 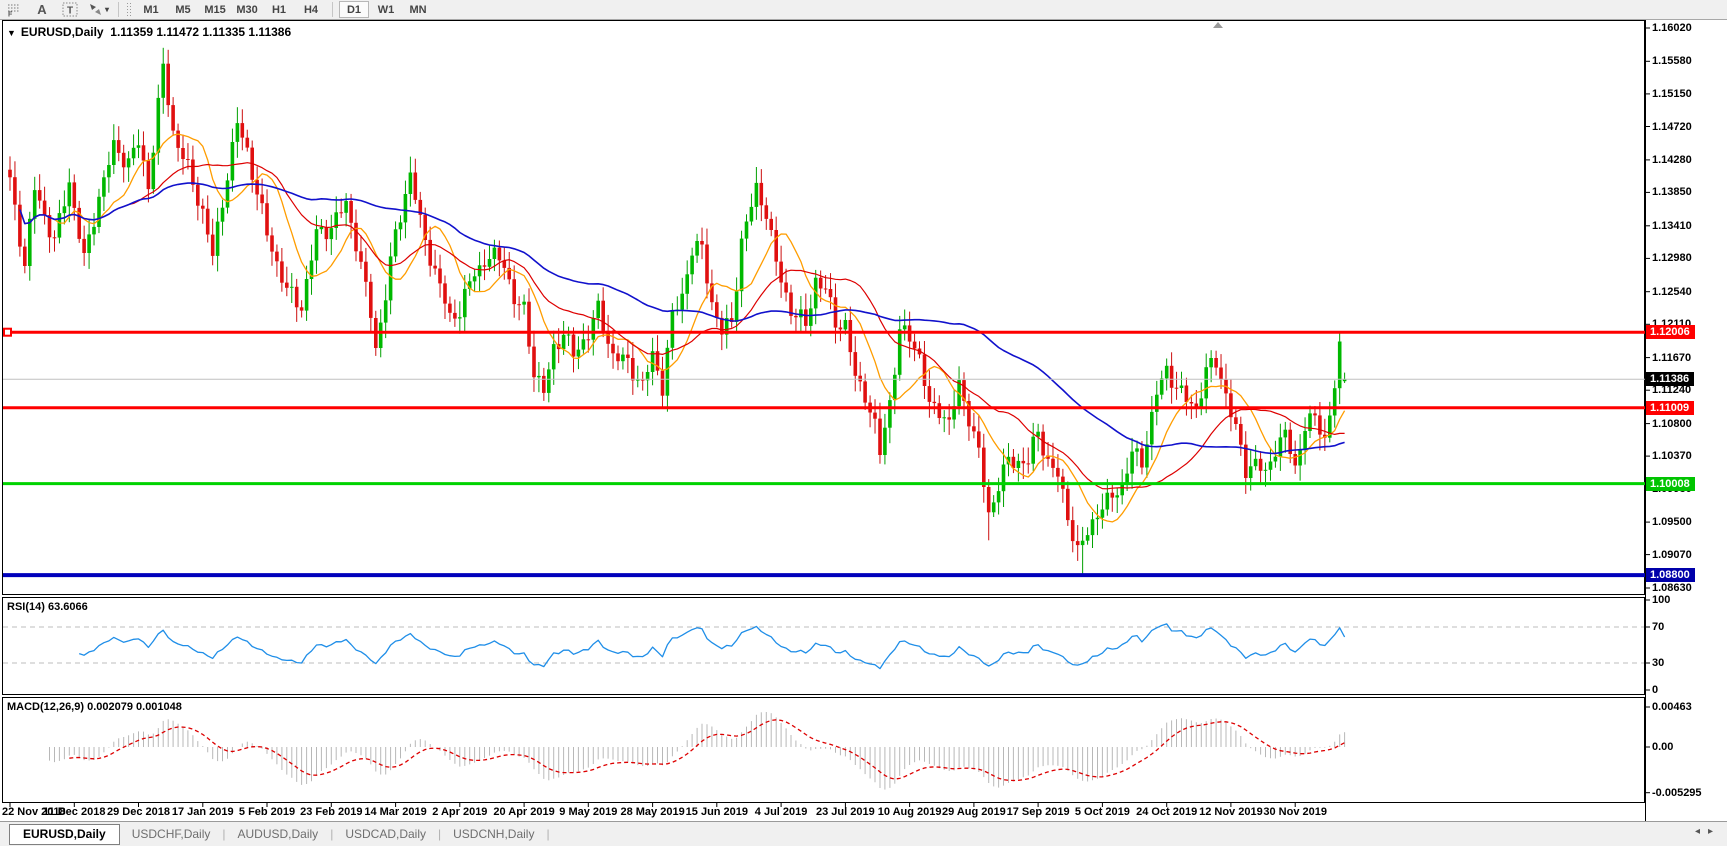 I want to click on fibonacci-retracement-icon: F, so click(x=14, y=9).